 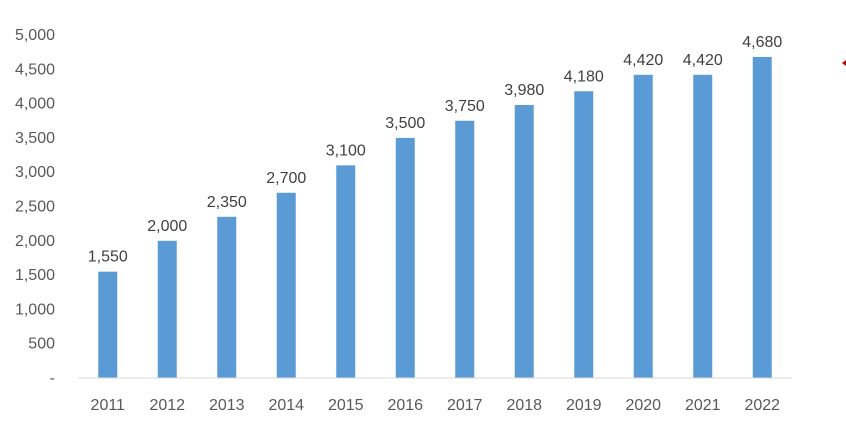 What do you see at coordinates (405, 123) in the screenshot?
I see `data-label: 3,500` at bounding box center [405, 123].